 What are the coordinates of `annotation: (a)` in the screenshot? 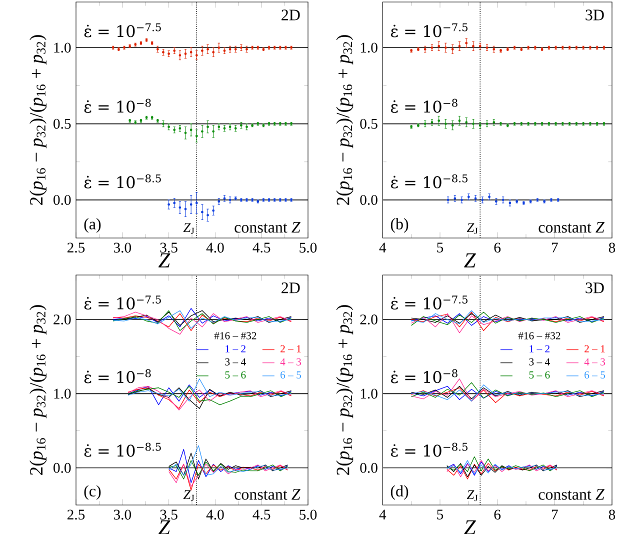 It's located at (92, 225).